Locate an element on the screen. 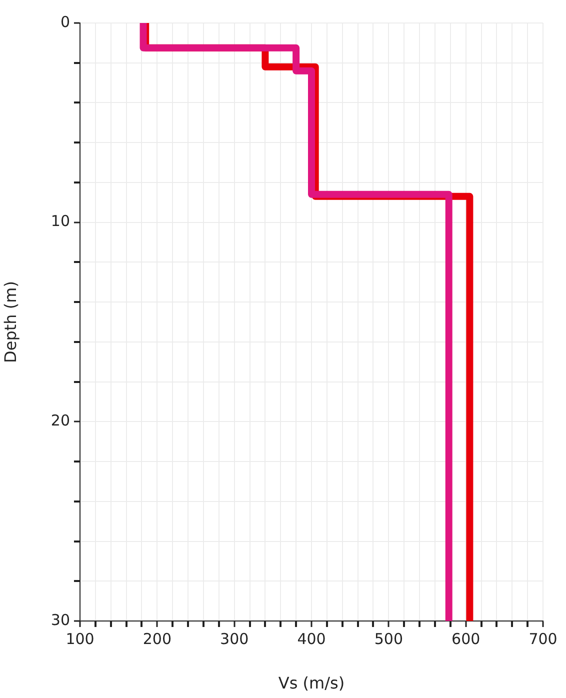  x-tick-label: 700 is located at coordinates (543, 639).